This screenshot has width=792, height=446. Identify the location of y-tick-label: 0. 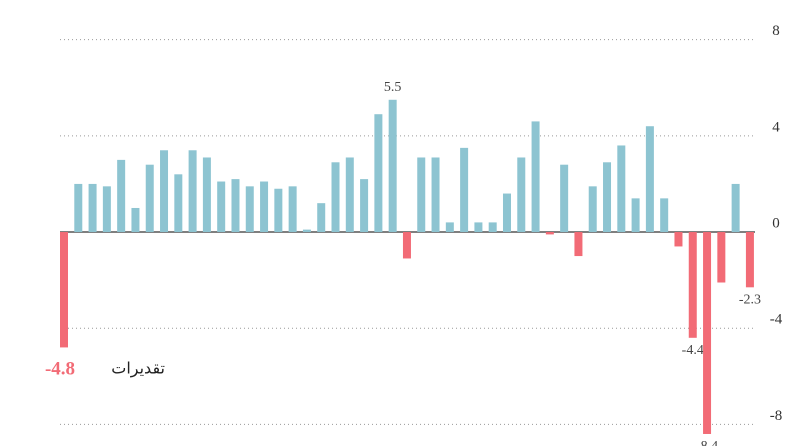
(776, 223).